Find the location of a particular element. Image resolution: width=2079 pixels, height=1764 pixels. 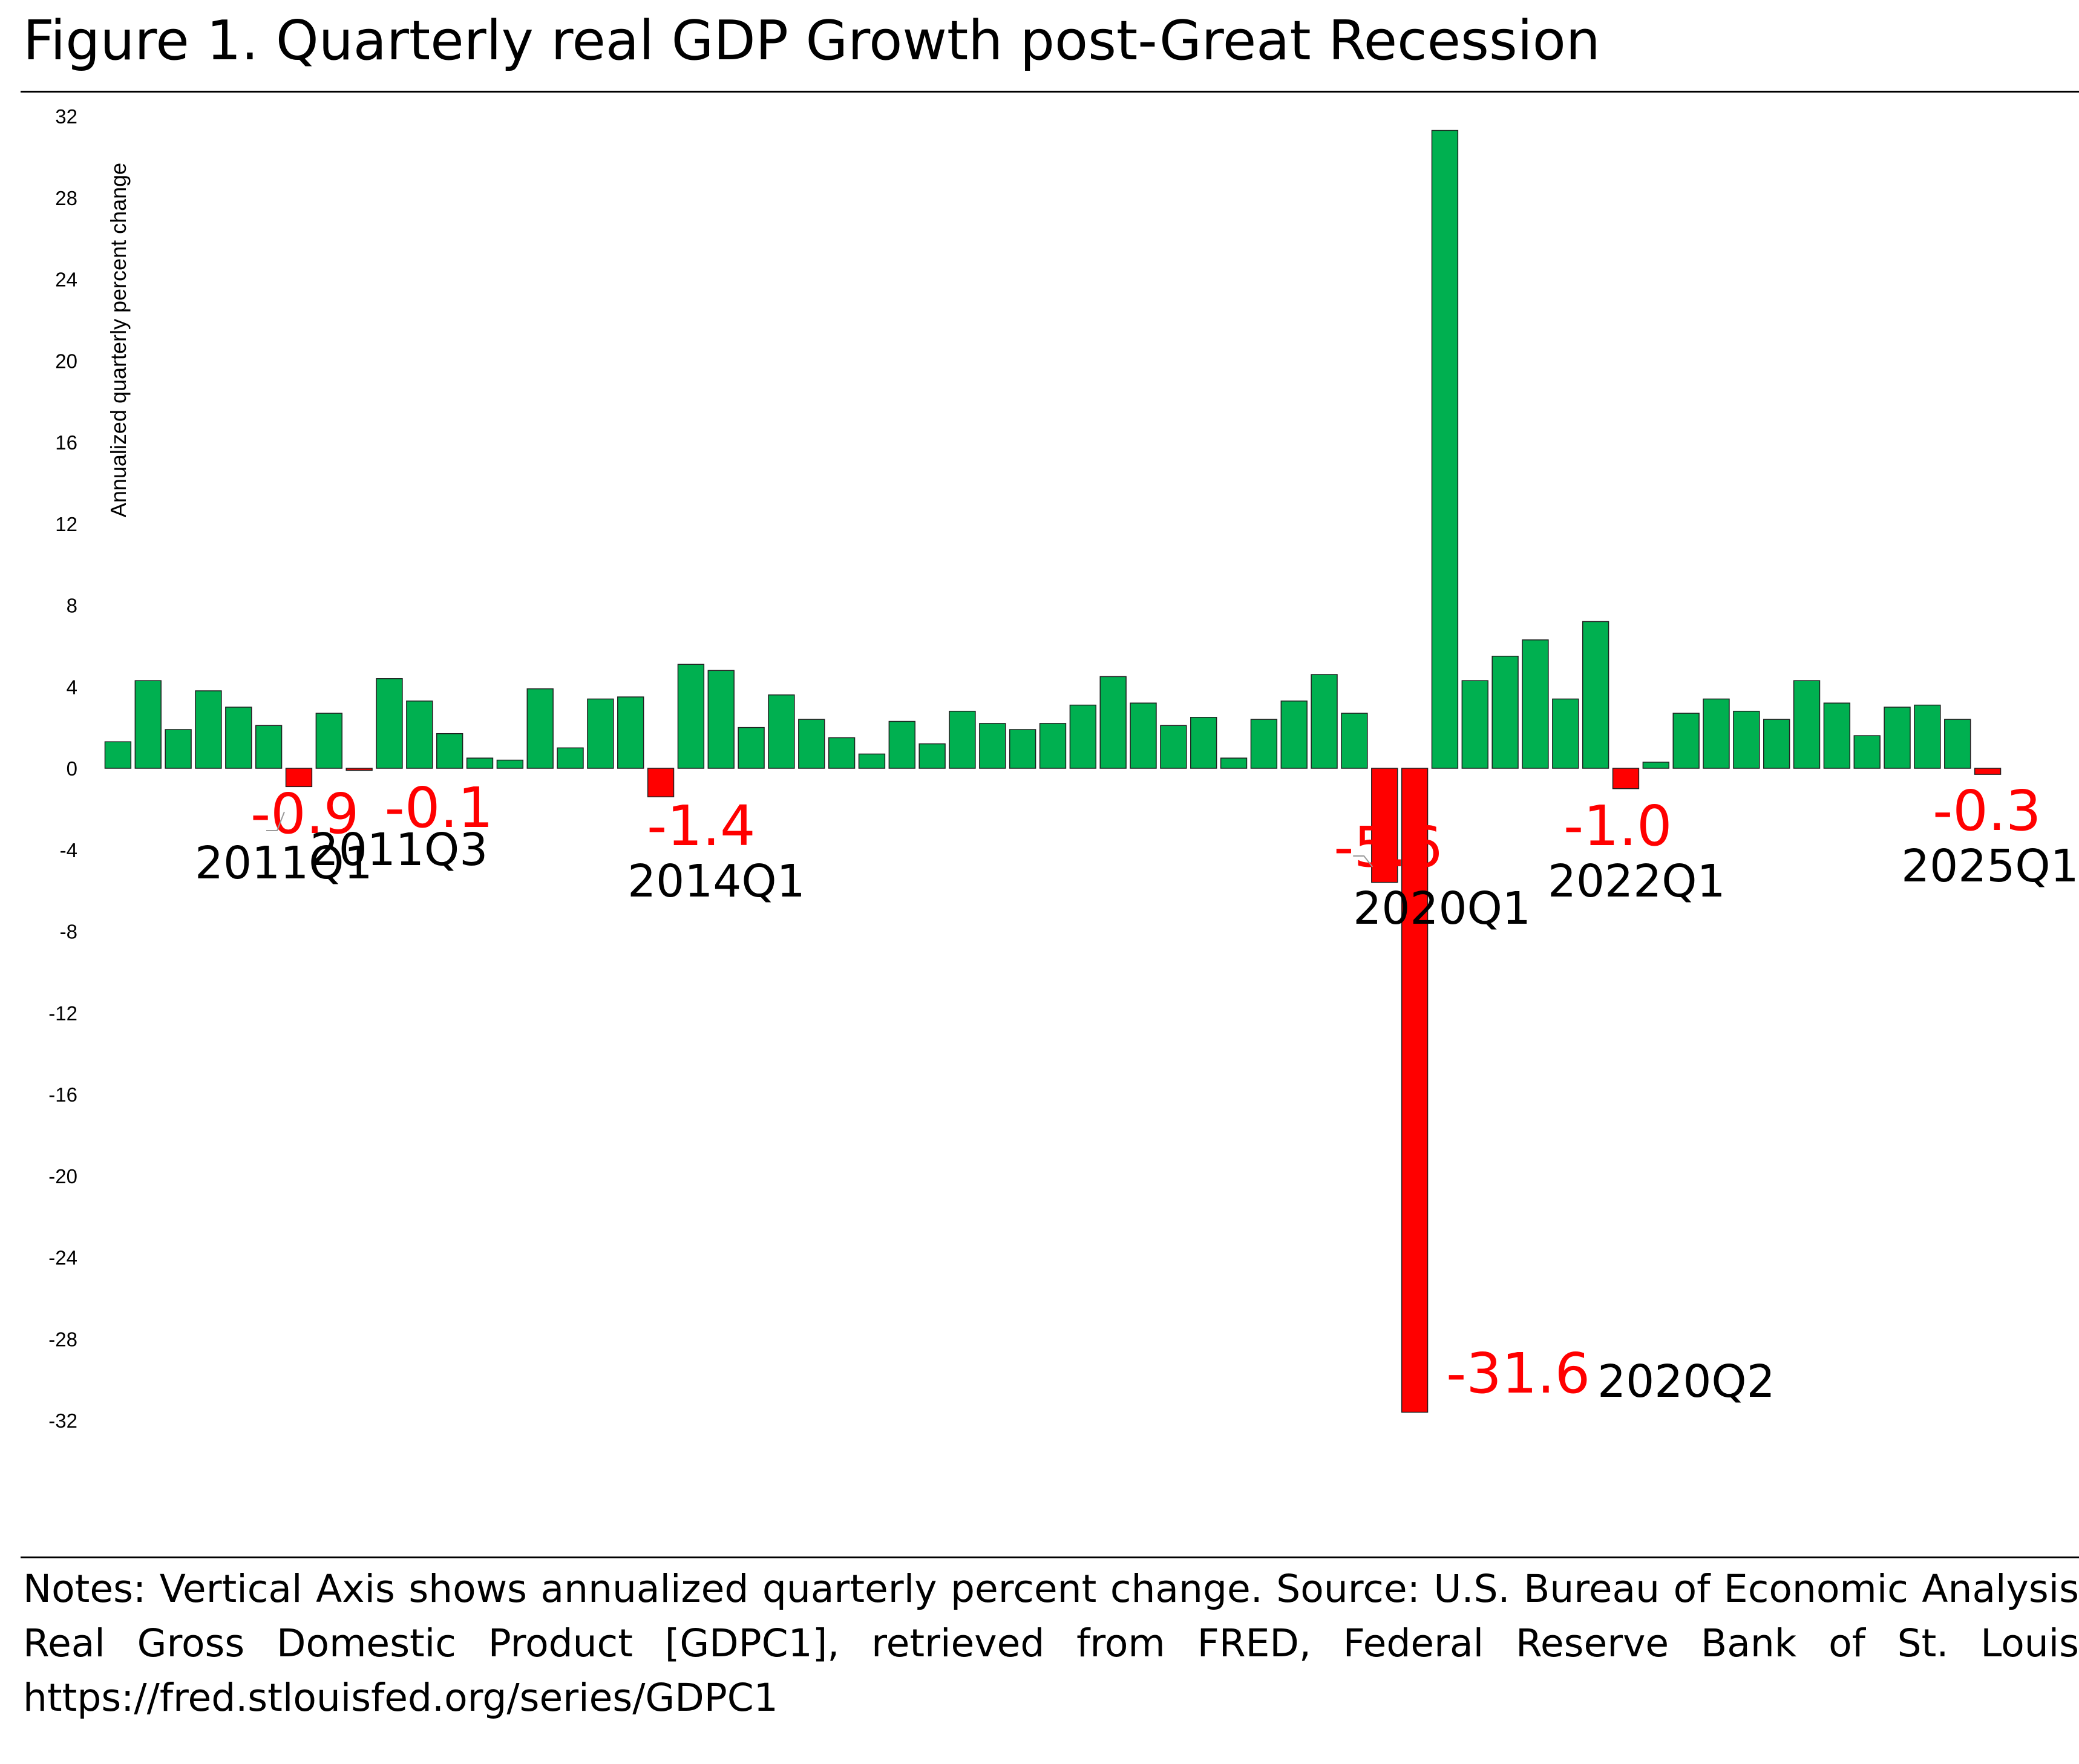

bar-2025Q1 is located at coordinates (1988, 771).